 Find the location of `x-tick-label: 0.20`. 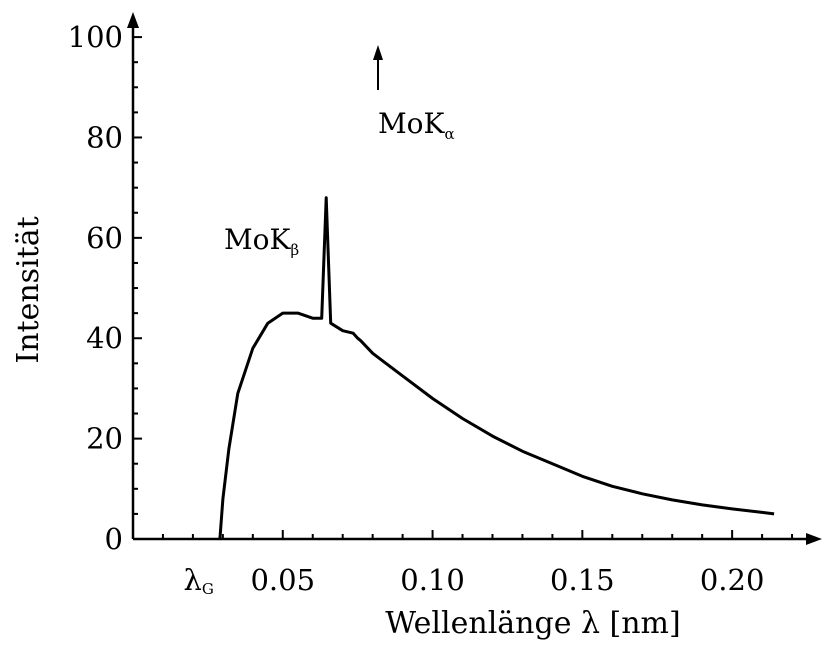

x-tick-label: 0.20 is located at coordinates (732, 580).